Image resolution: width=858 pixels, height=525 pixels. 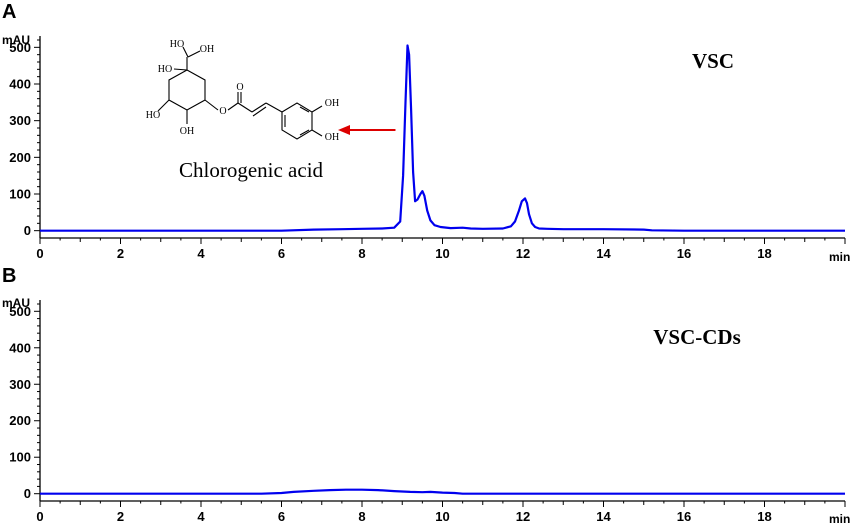 What do you see at coordinates (367, 130) in the screenshot?
I see `annotation-arrow` at bounding box center [367, 130].